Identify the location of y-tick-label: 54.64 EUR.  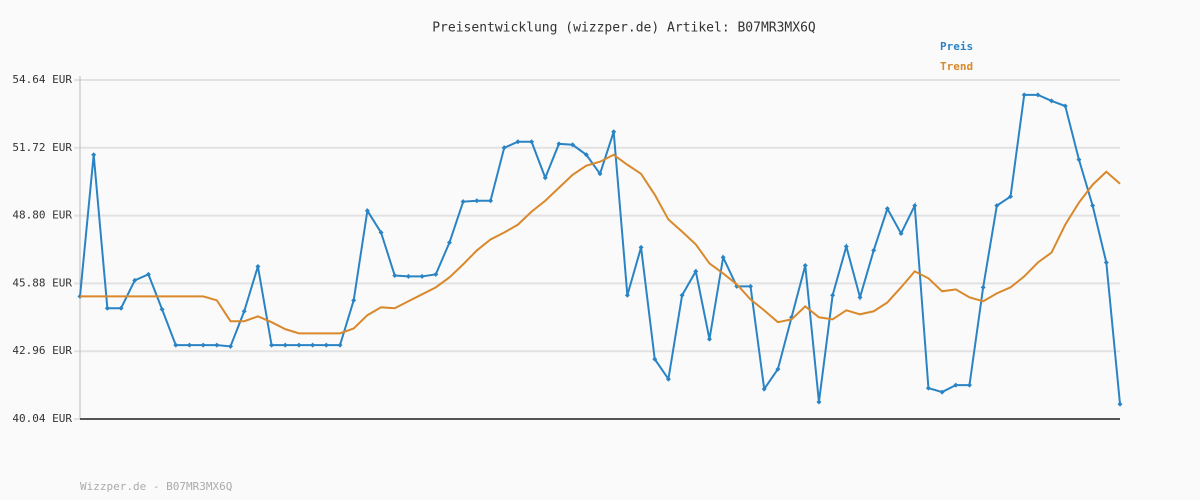
(42, 79).